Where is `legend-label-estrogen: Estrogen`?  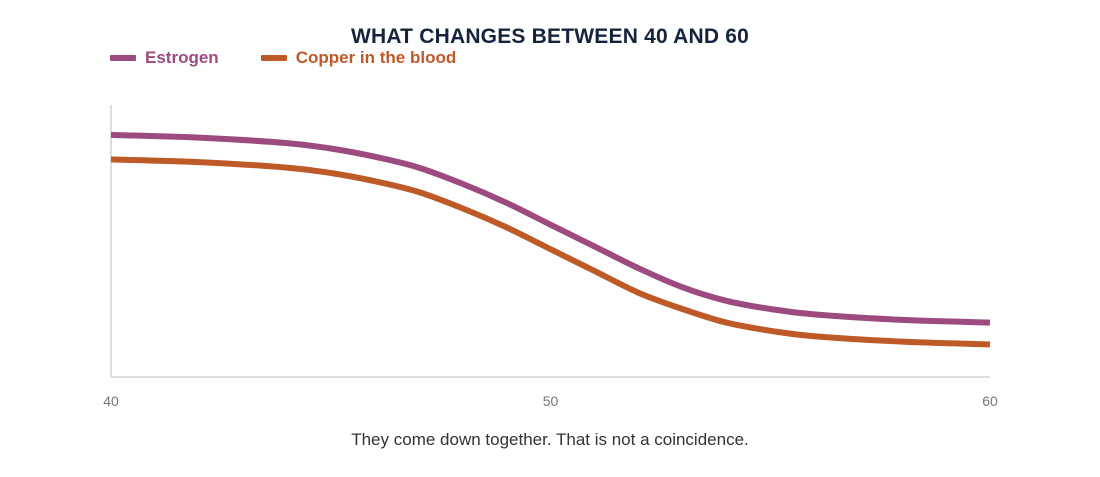 legend-label-estrogen: Estrogen is located at coordinates (182, 57).